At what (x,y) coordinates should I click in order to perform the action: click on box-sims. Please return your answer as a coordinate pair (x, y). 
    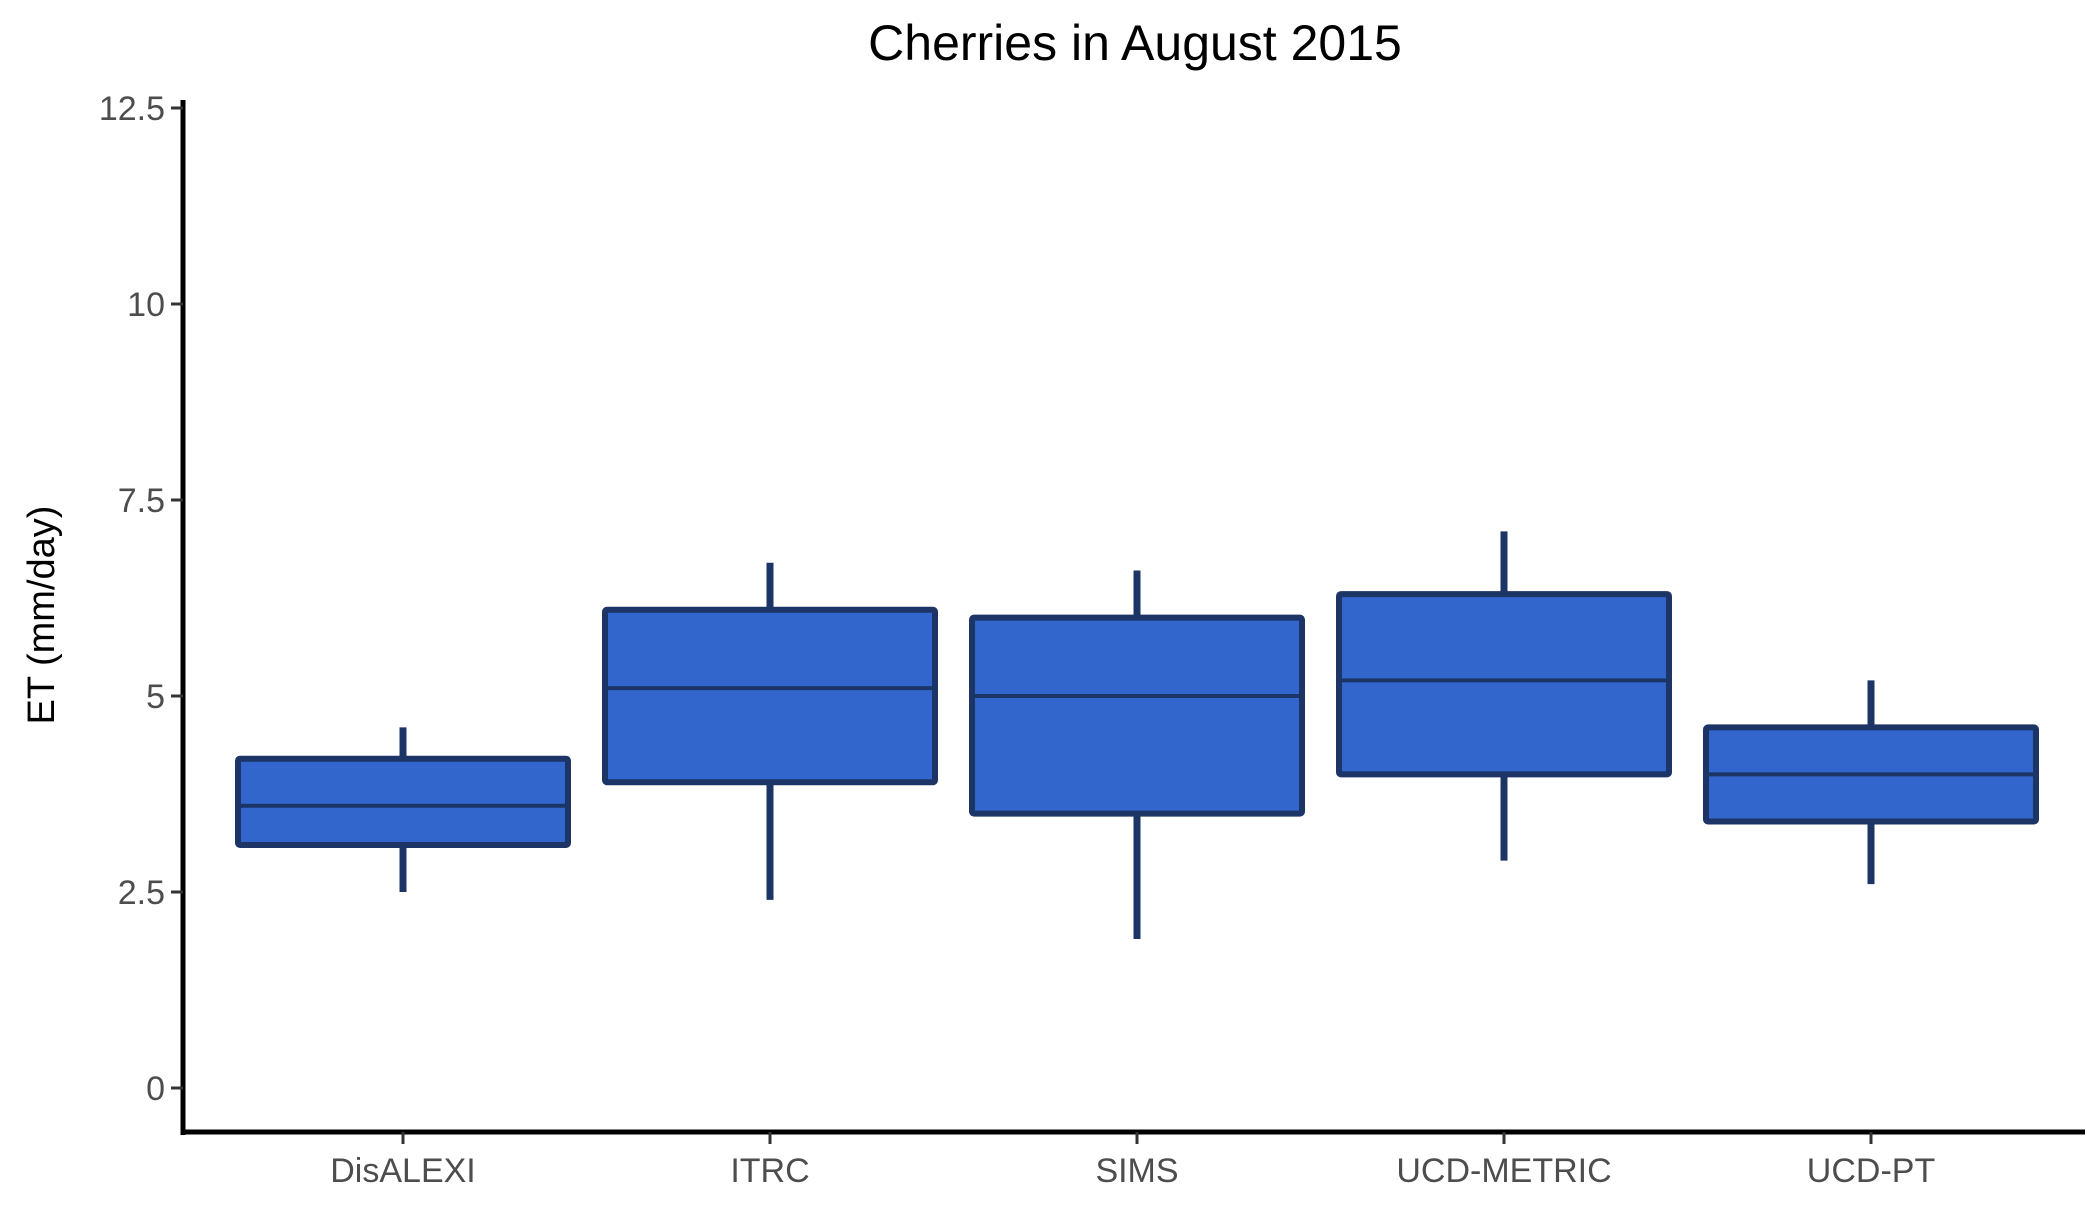
    Looking at the image, I should click on (1137, 715).